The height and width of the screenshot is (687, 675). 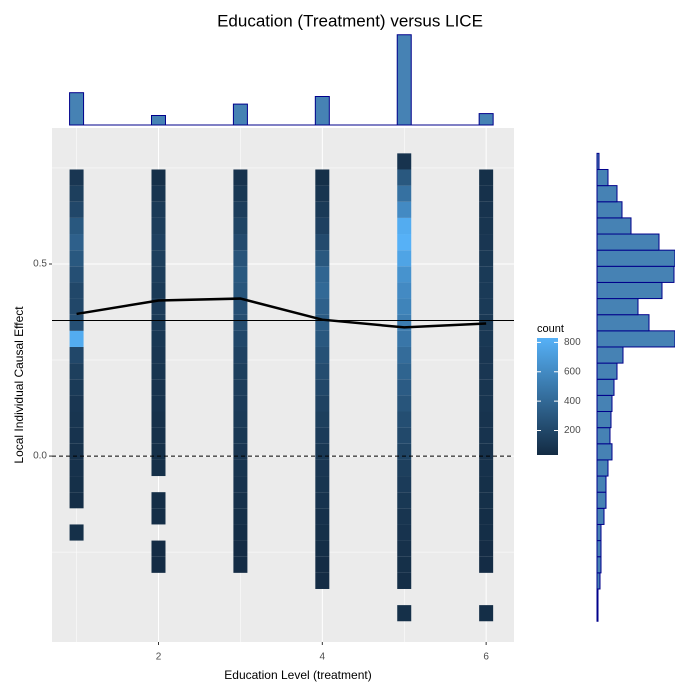 I want to click on y-axis-label: Local Individual Causal Effect, so click(x=19, y=385).